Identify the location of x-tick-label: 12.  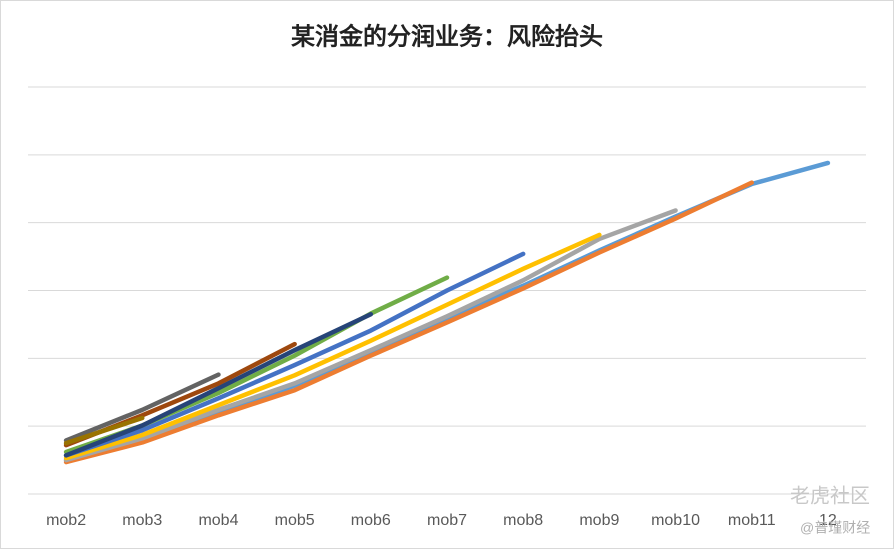
(828, 520).